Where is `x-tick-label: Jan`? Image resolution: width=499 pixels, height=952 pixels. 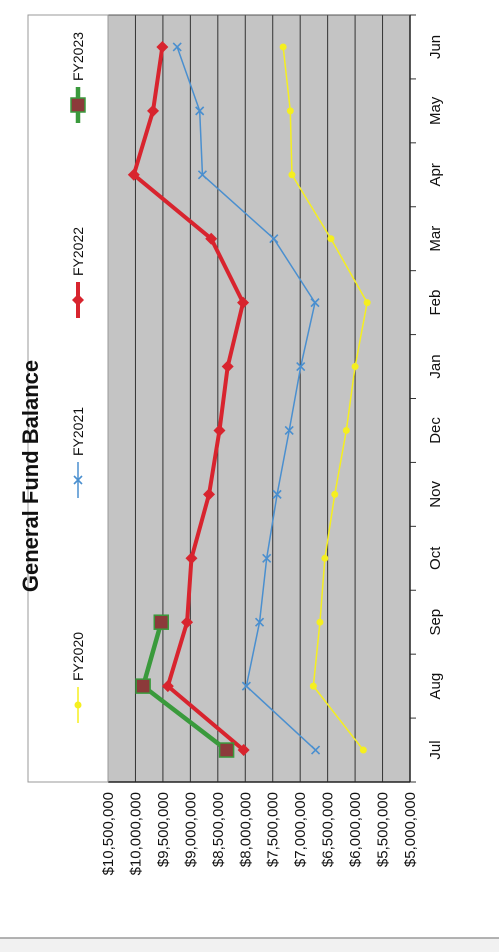
x-tick-label: Jan is located at coordinates (435, 366).